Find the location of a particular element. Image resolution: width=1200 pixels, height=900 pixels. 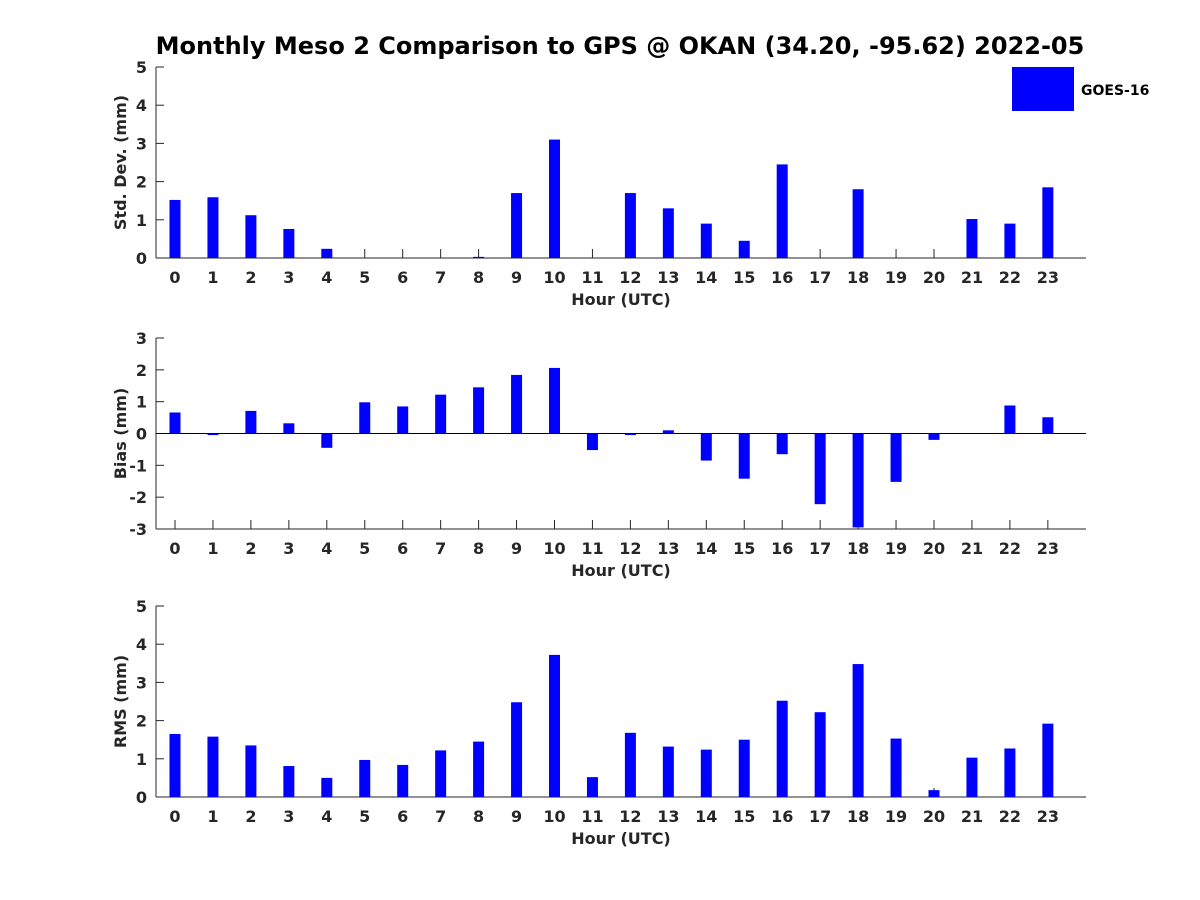

rms-x-tick-label: 4 is located at coordinates (326, 816).